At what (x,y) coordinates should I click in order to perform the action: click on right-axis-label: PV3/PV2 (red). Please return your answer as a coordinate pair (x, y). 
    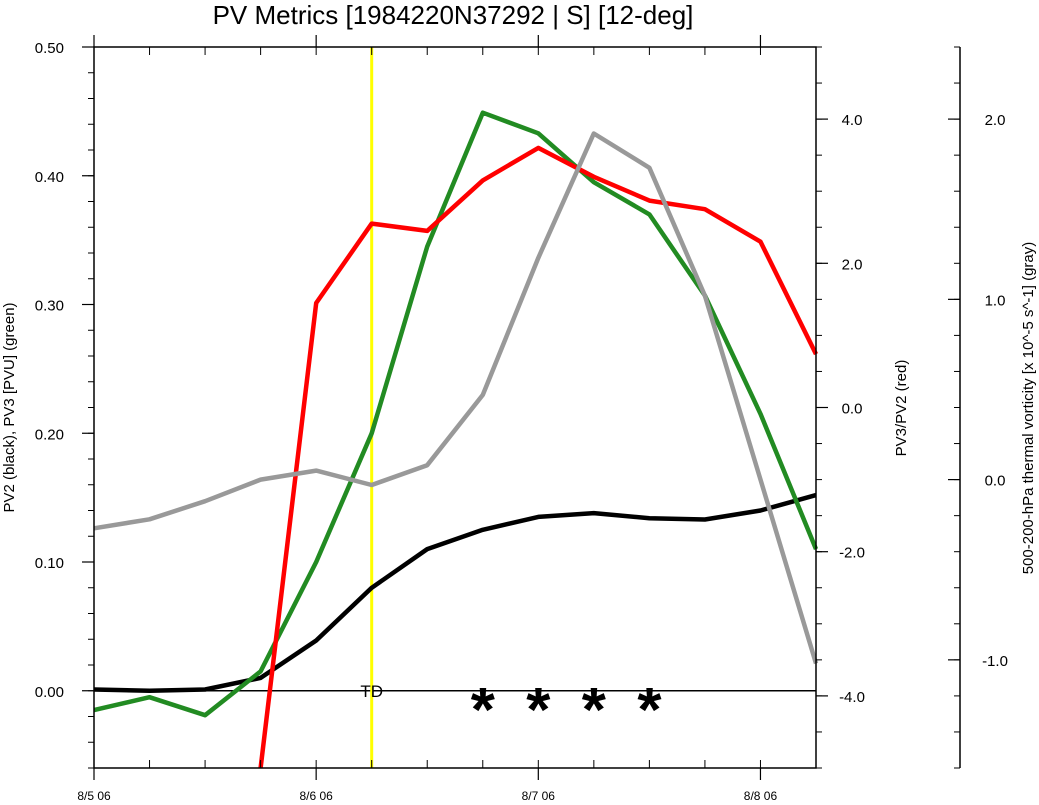
    Looking at the image, I should click on (901, 408).